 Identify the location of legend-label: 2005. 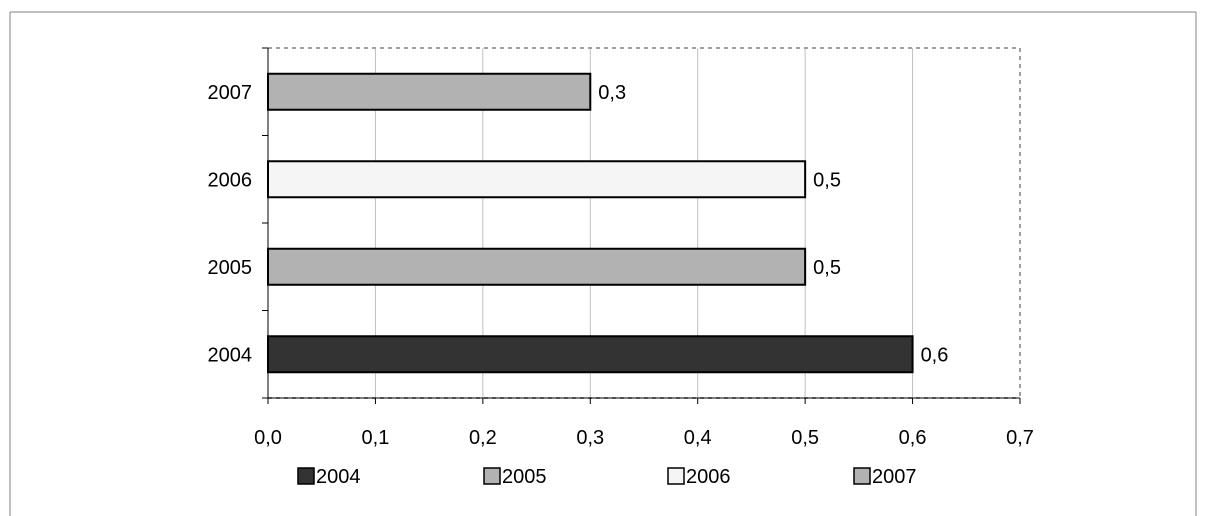
(524, 477).